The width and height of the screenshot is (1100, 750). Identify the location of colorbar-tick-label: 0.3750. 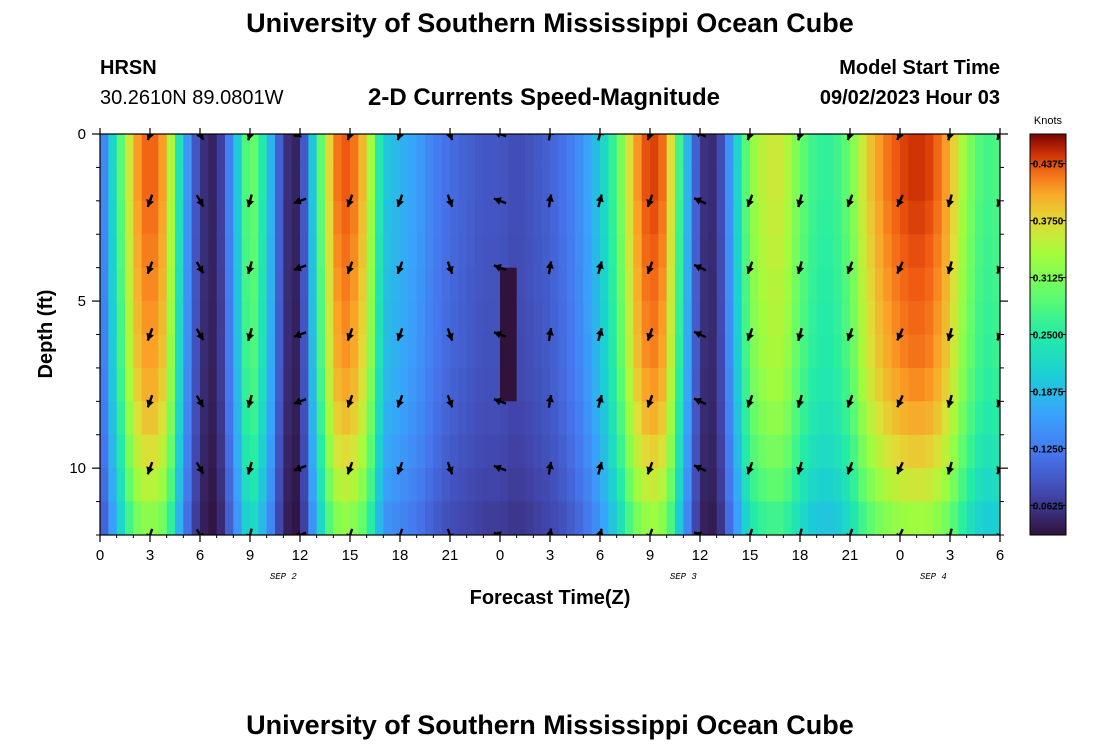
(1048, 222).